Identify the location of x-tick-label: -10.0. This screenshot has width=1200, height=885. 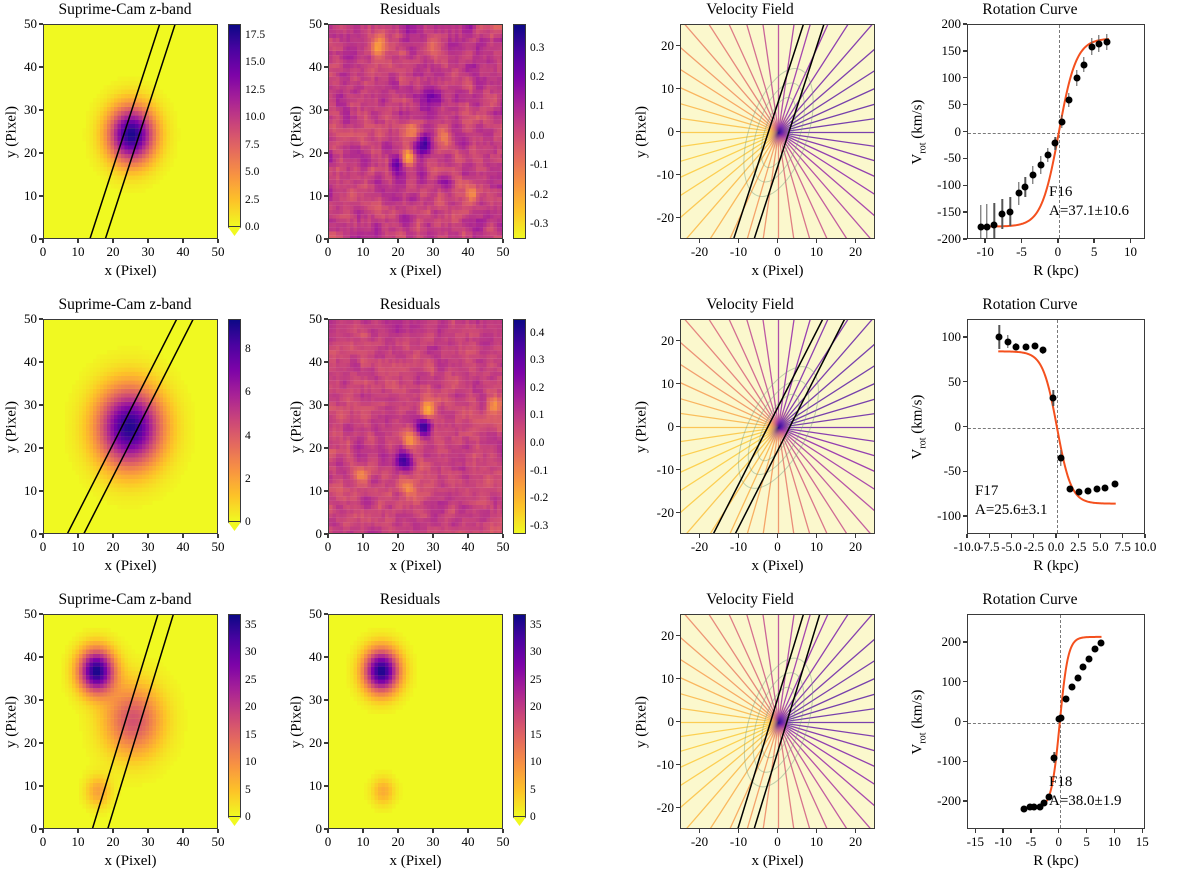
(967, 546).